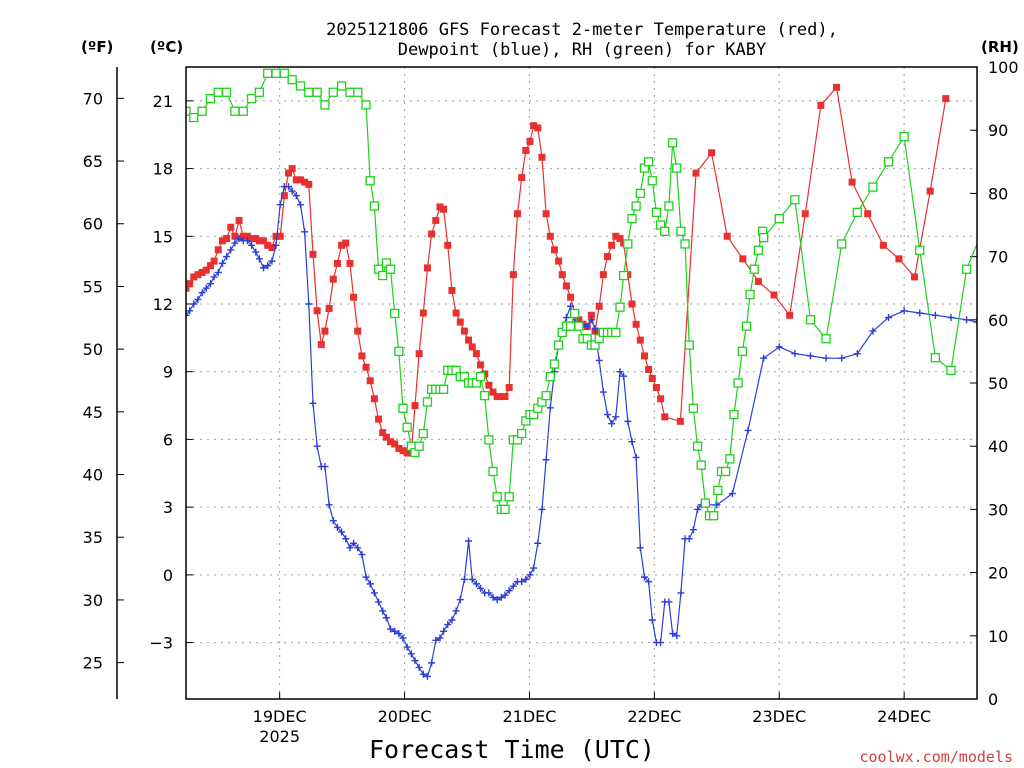 The height and width of the screenshot is (768, 1024). I want to click on date-tick-label: 20DEC, so click(405, 716).